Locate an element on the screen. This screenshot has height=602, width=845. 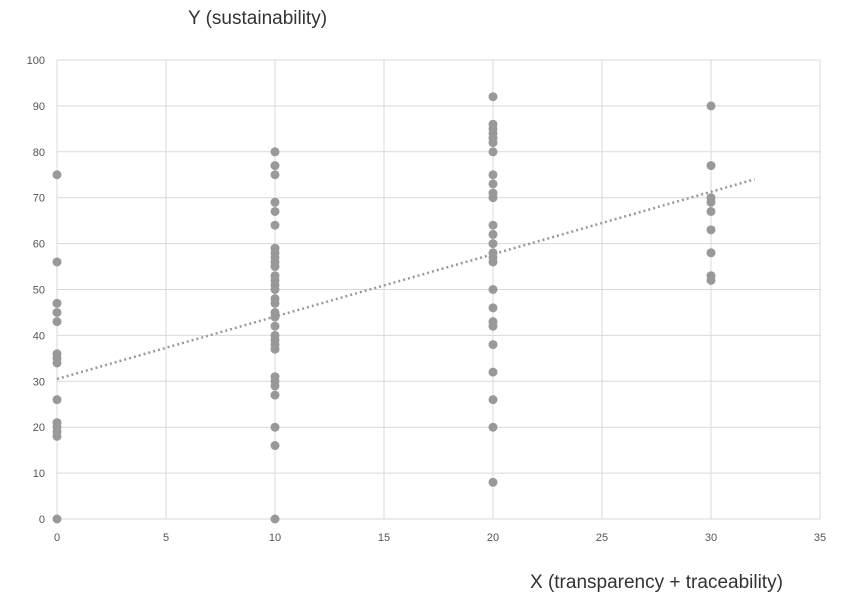
y-tick-label: 80 is located at coordinates (39, 153).